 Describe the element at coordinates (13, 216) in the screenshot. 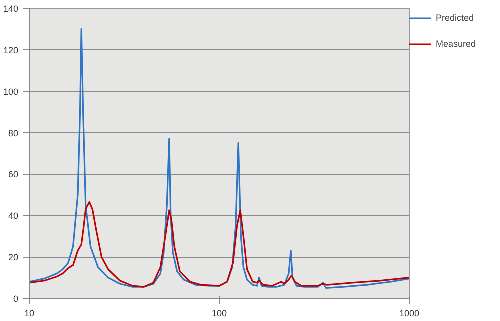

I see `y-tick-label: 40` at that location.